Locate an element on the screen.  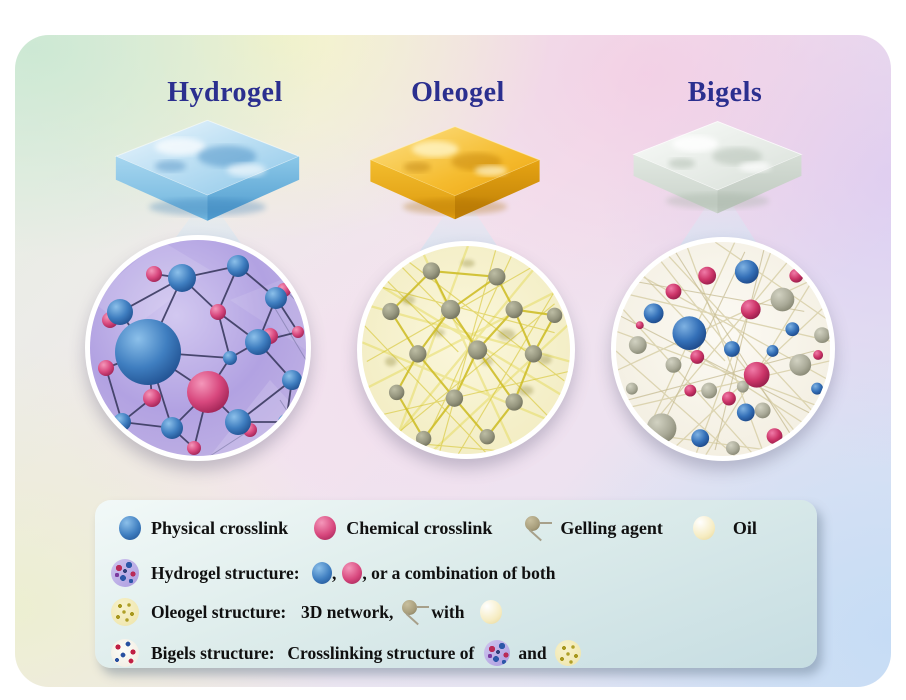
oleogel-structure-mini-icon is located at coordinates (125, 612).